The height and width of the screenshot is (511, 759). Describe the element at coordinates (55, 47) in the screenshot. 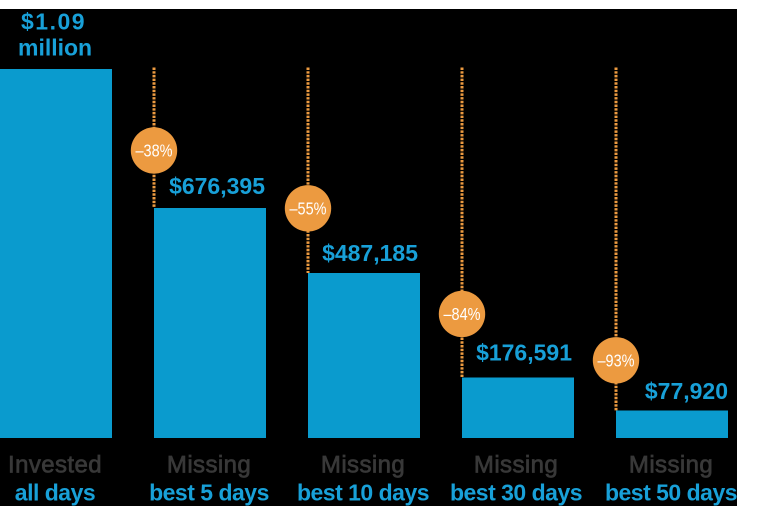

I see `svg-text: million` at that location.